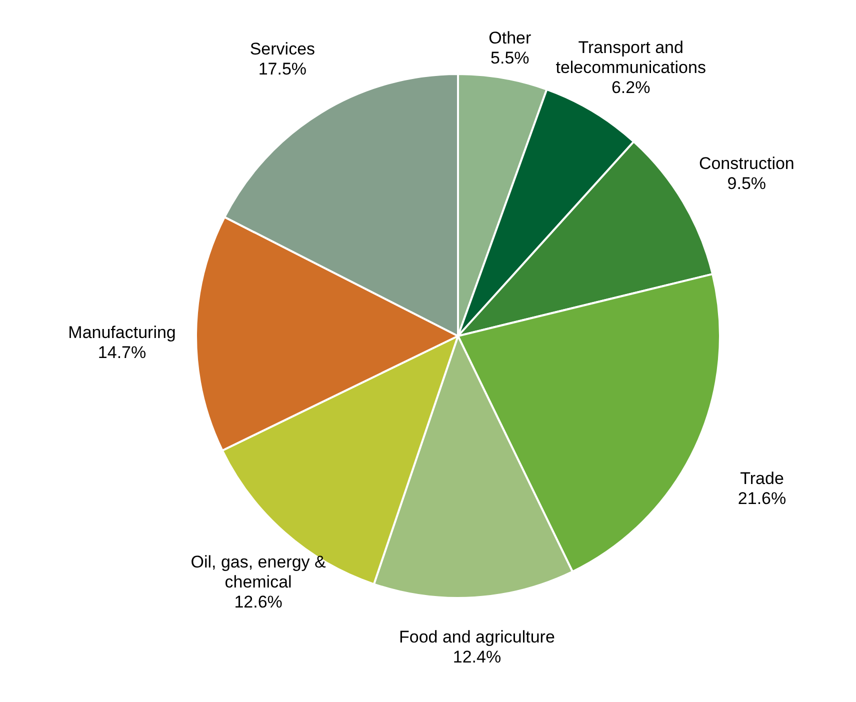 This screenshot has height=702, width=856. Describe the element at coordinates (746, 164) in the screenshot. I see `slice-label: Construction` at that location.